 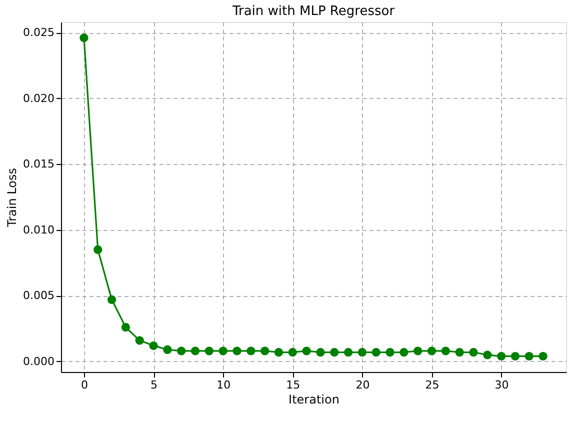 What do you see at coordinates (38, 98) in the screenshot?
I see `y-tick-label: 0.020` at bounding box center [38, 98].